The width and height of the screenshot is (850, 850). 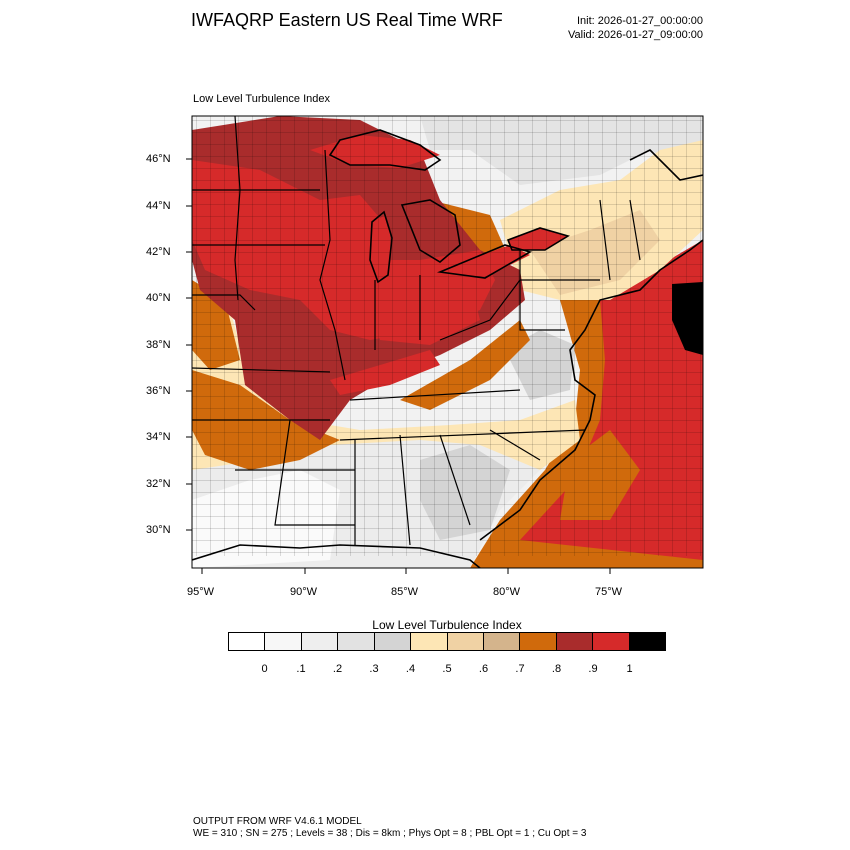 What do you see at coordinates (158, 159) in the screenshot?
I see `lat-label: 46°N` at bounding box center [158, 159].